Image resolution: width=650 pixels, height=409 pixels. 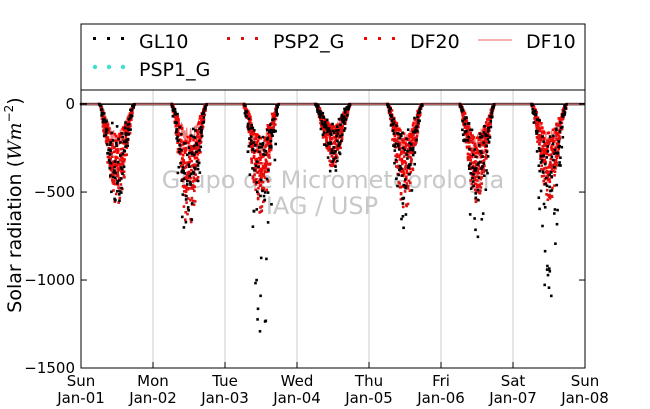 I want to click on x-tick-label-date: Jan-06, so click(x=440, y=398).